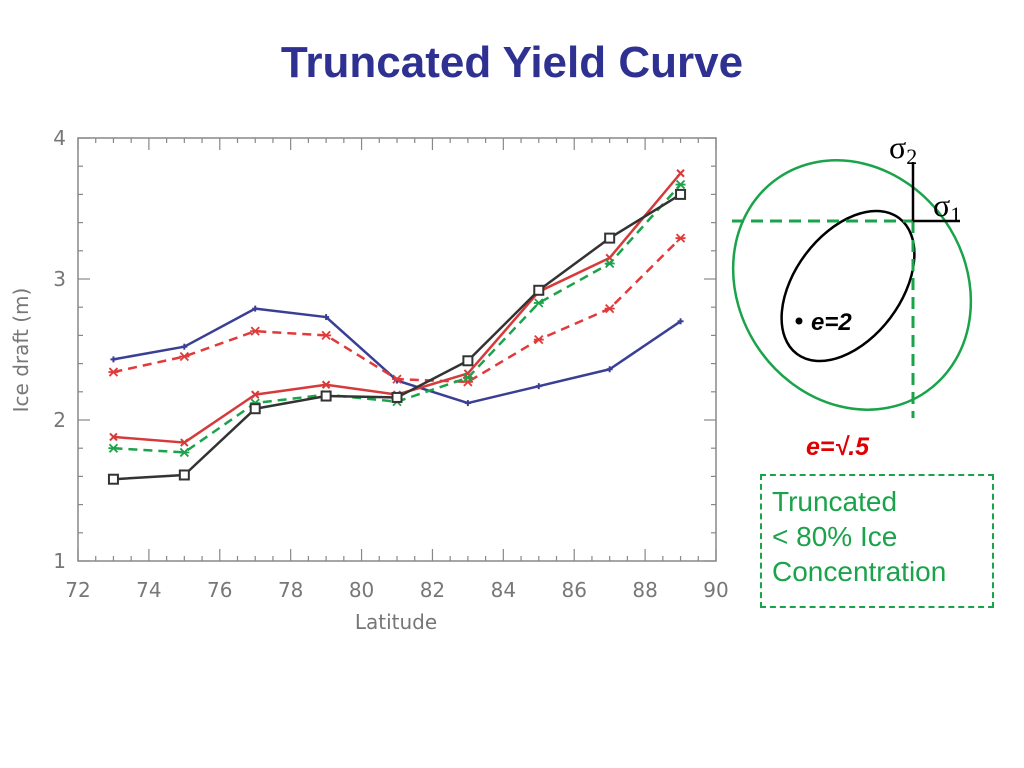 This screenshot has height=768, width=1024. What do you see at coordinates (219, 590) in the screenshot?
I see `x-tick-label: 76` at bounding box center [219, 590].